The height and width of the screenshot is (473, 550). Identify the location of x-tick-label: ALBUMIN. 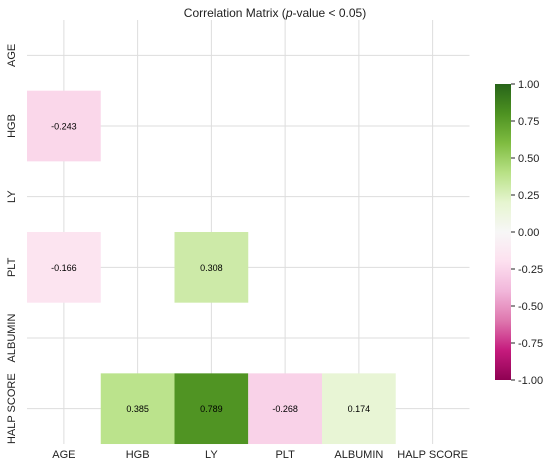
(358, 455).